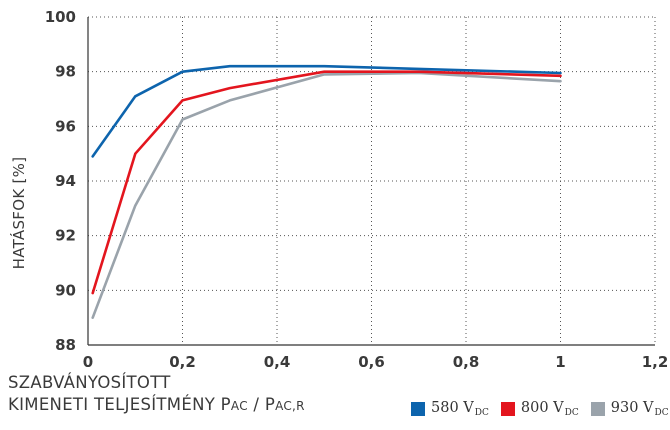 The height and width of the screenshot is (430, 670). I want to click on x-tick-label-2: 0,4, so click(277, 362).